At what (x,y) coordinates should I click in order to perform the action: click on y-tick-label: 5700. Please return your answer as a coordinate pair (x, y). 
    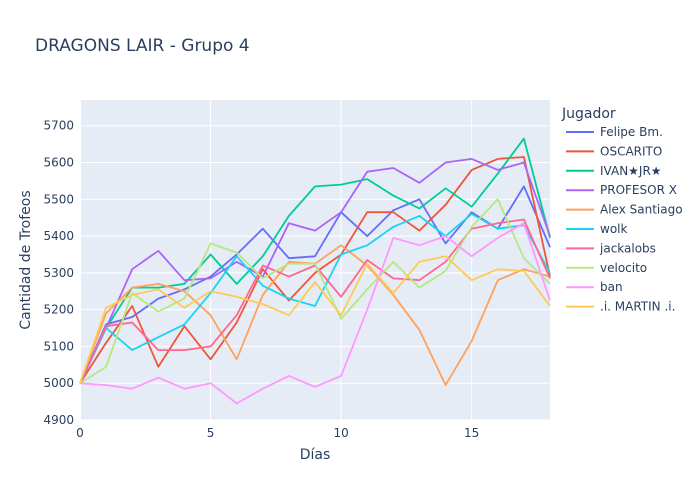
    Looking at the image, I should click on (58, 126).